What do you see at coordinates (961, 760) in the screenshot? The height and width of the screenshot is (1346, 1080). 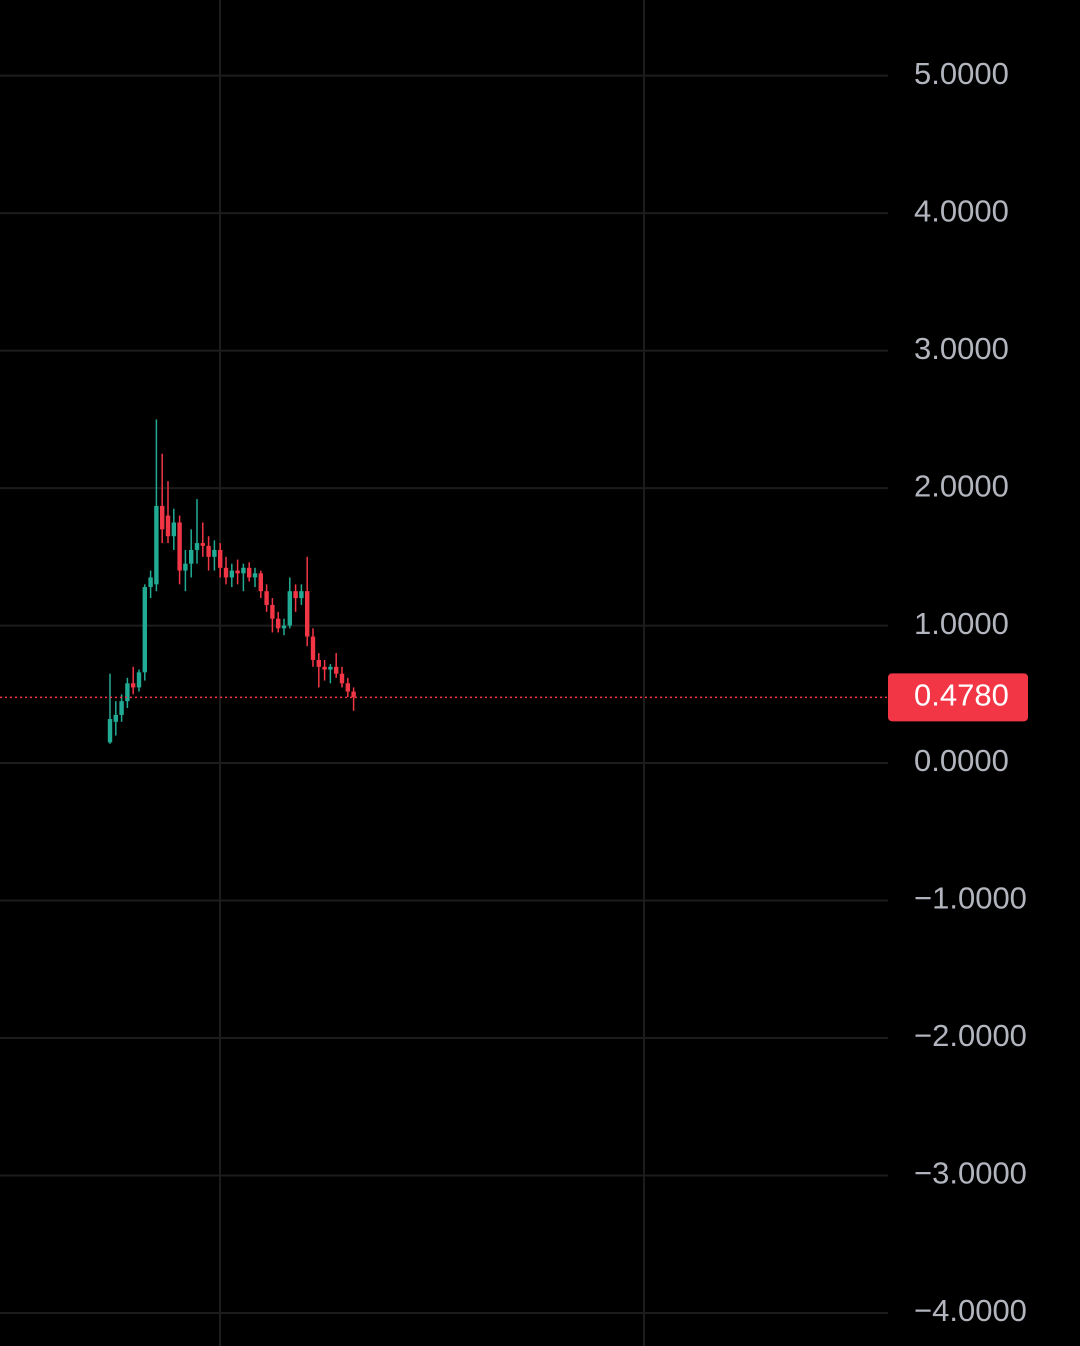 I see `y-tick-label: 0.0000` at bounding box center [961, 760].